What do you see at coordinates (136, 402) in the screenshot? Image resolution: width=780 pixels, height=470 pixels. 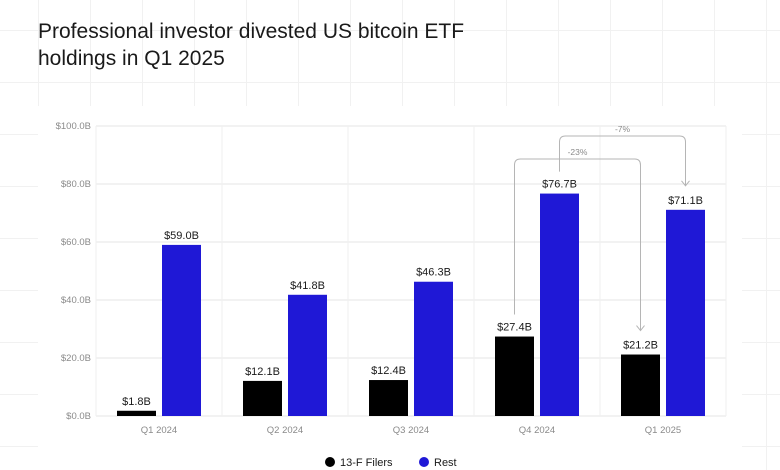 I see `data-label: $1.8B` at bounding box center [136, 402].